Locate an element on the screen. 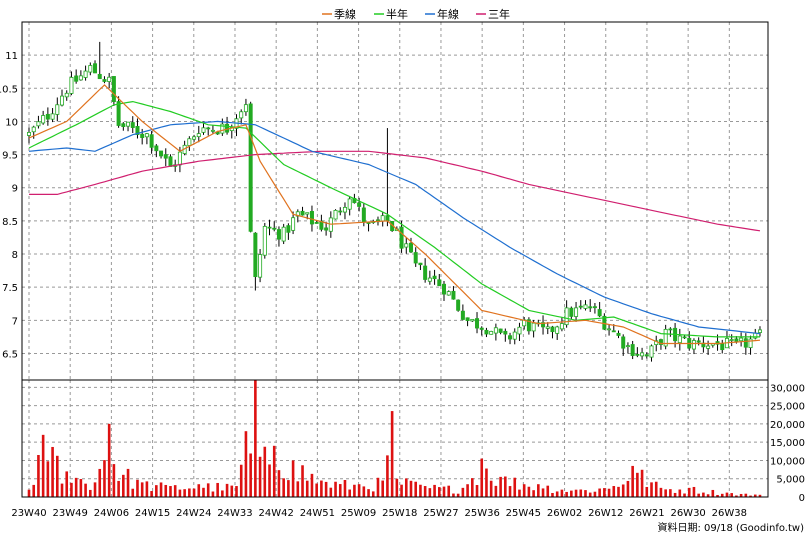 The image size is (808, 540). price-tick-label: 10.5 is located at coordinates (9, 89).